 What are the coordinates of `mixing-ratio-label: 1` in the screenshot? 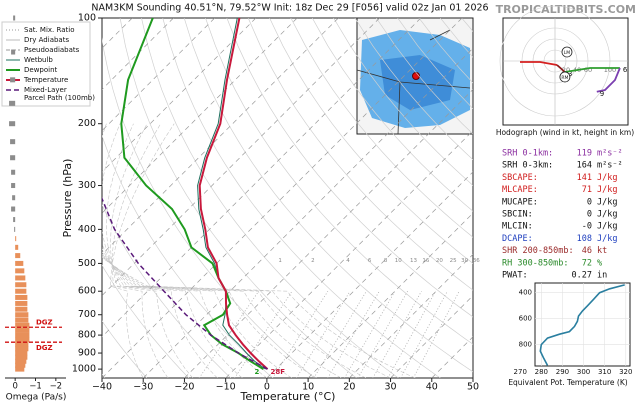 It's located at (280, 261).